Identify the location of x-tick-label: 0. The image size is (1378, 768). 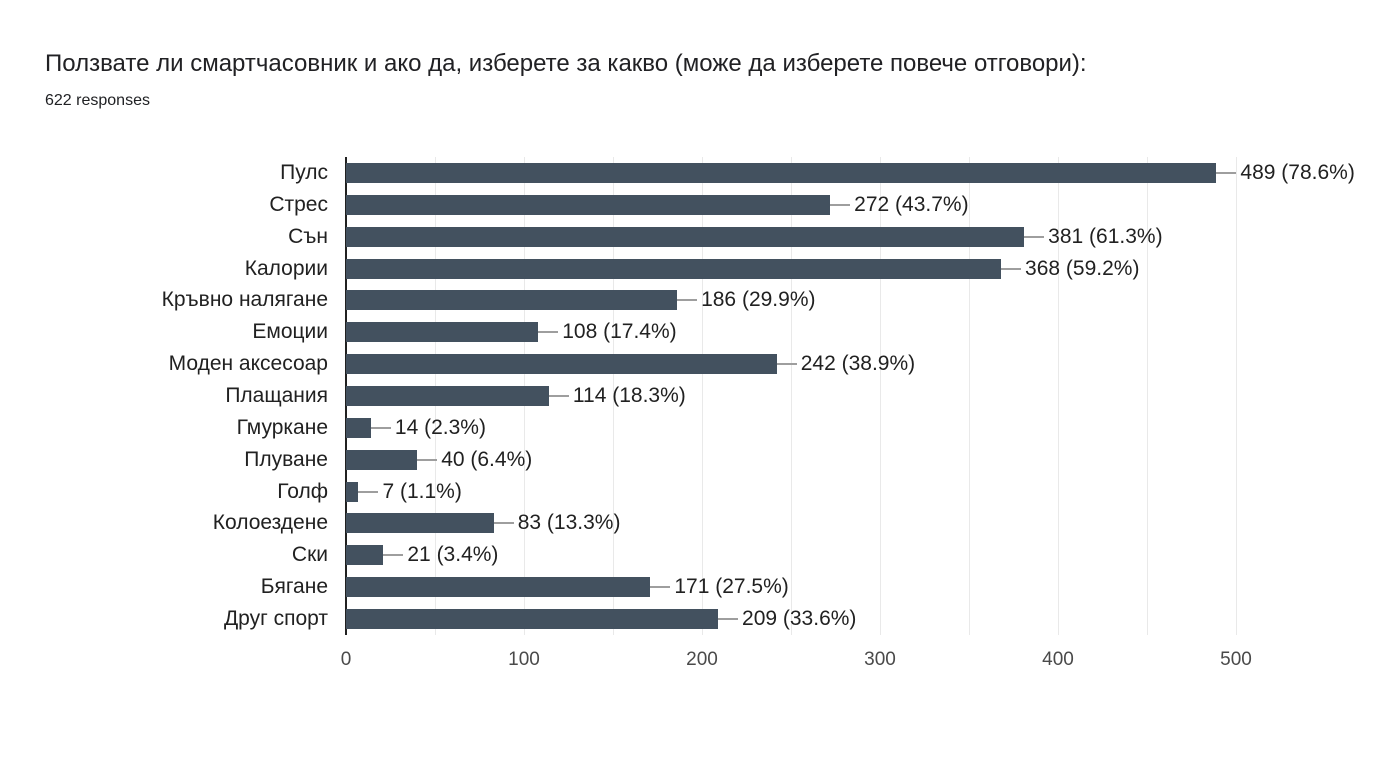
(346, 659).